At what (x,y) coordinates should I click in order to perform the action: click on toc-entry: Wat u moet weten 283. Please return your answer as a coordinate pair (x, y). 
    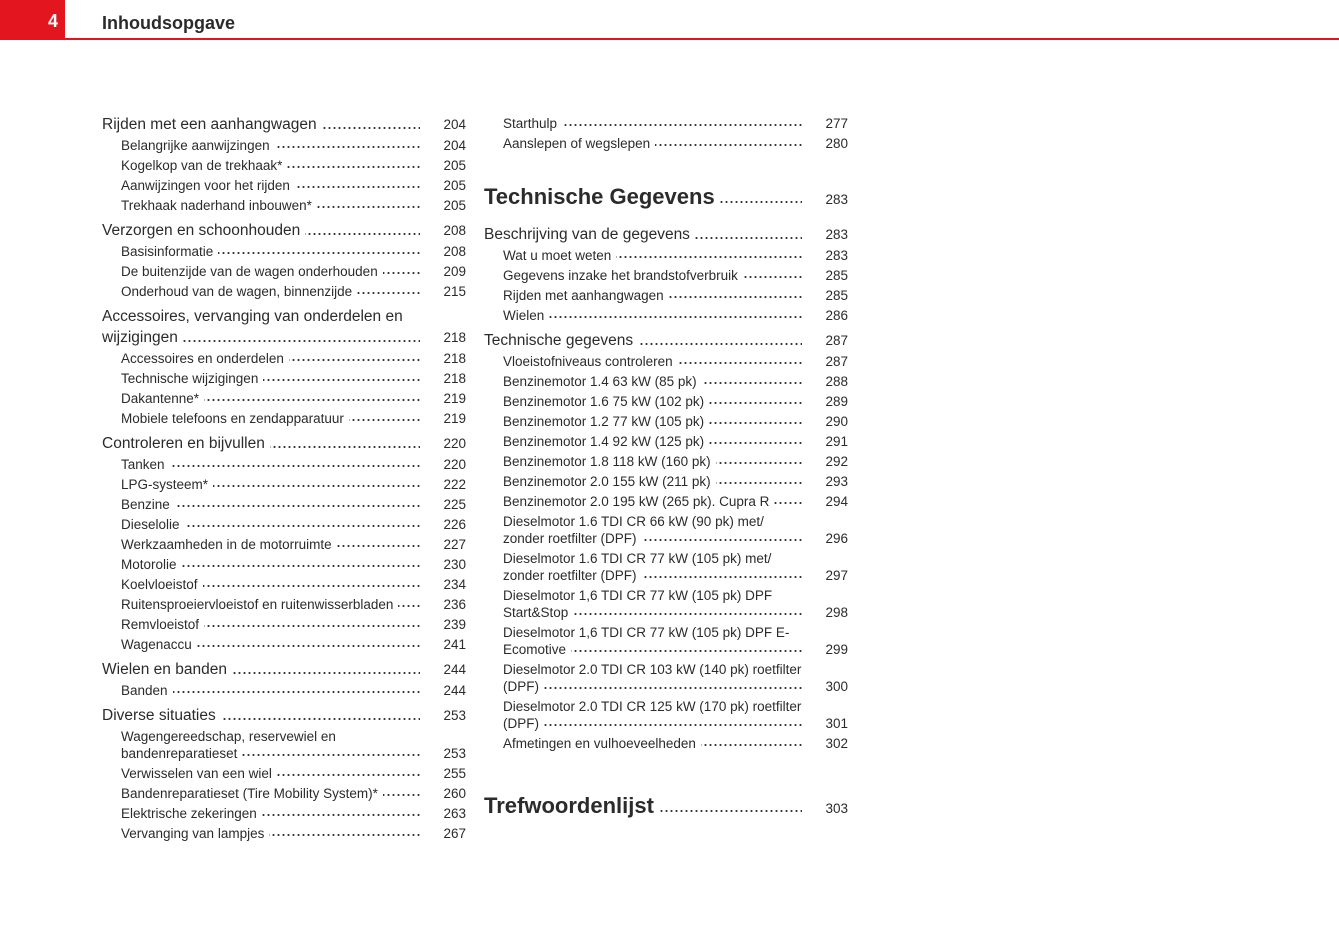
    Looking at the image, I should click on (666, 255).